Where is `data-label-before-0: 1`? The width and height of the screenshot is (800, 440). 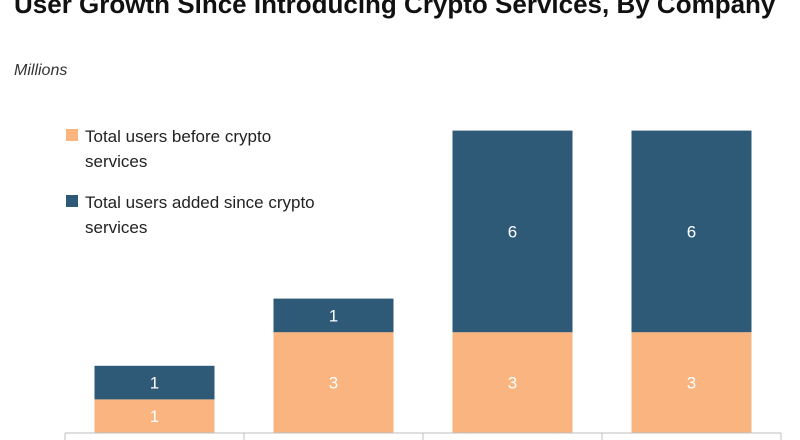 data-label-before-0: 1 is located at coordinates (154, 416).